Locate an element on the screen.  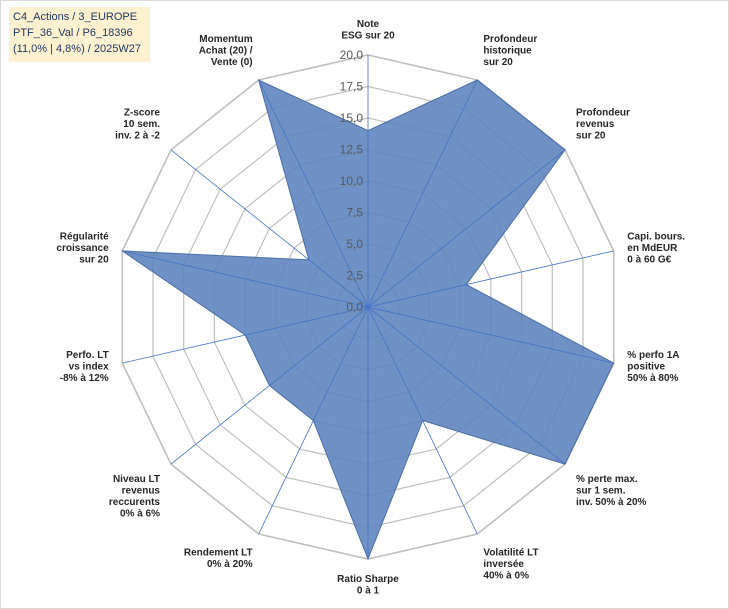
category-label-line: Z-score is located at coordinates (142, 113).